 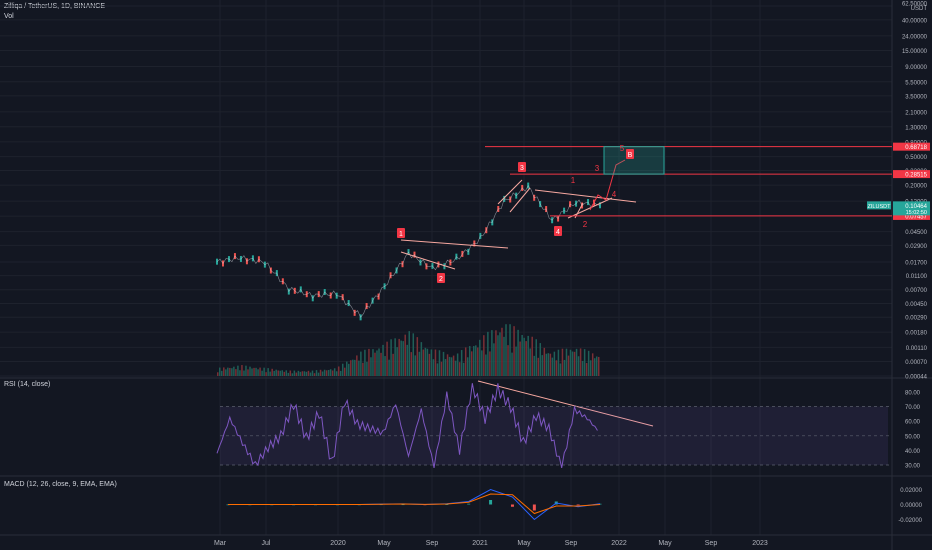 What do you see at coordinates (619, 543) in the screenshot?
I see `time-tick: 2022` at bounding box center [619, 543].